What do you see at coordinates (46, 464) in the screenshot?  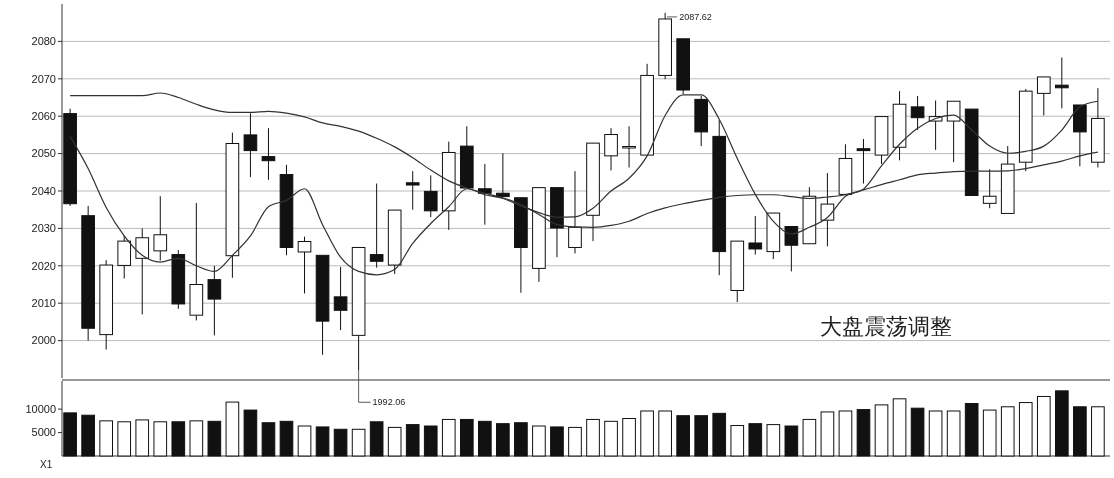 I see `text: X1` at bounding box center [46, 464].